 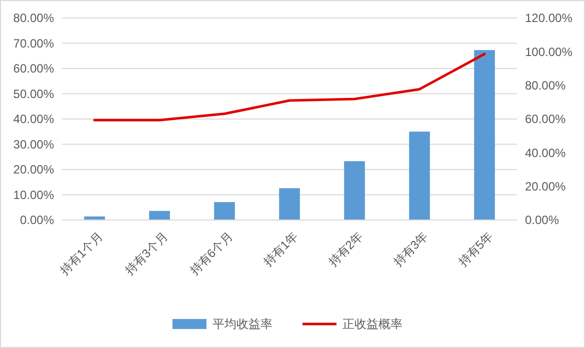 I want to click on y2-tick-label: 0.00%, so click(x=542, y=220).